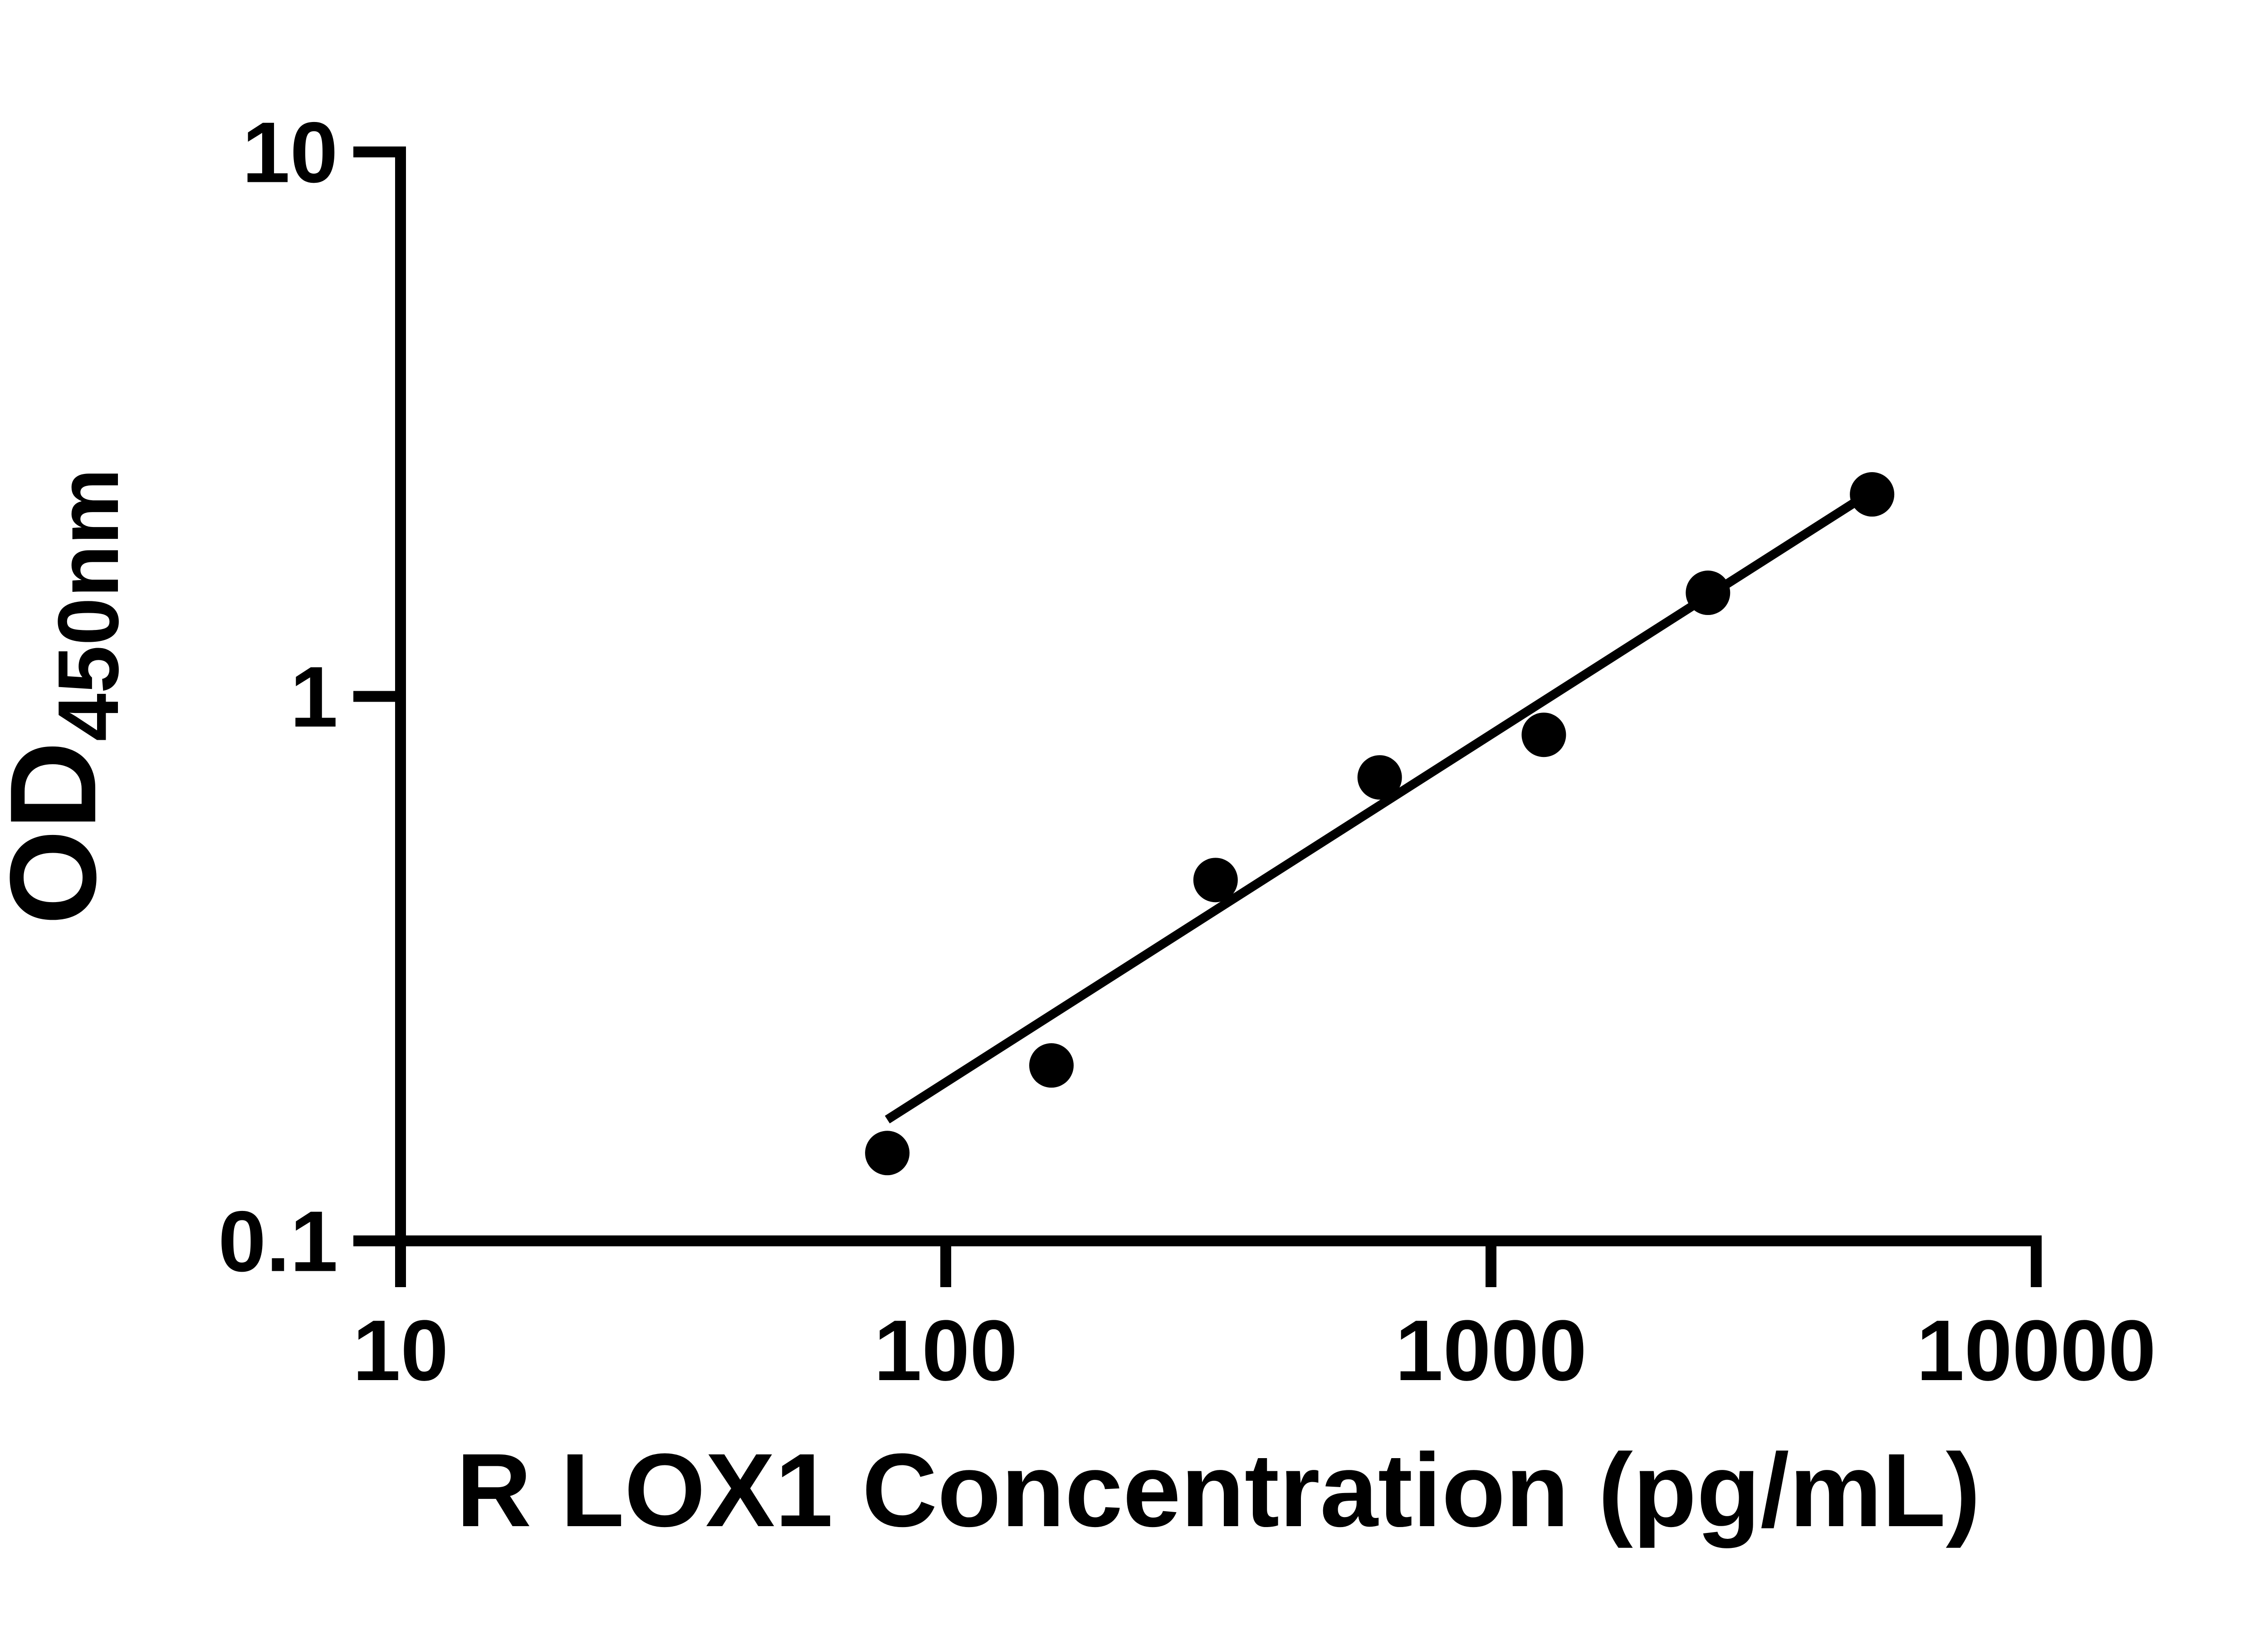  What do you see at coordinates (400, 1351) in the screenshot?
I see `x-tick-label: 10` at bounding box center [400, 1351].